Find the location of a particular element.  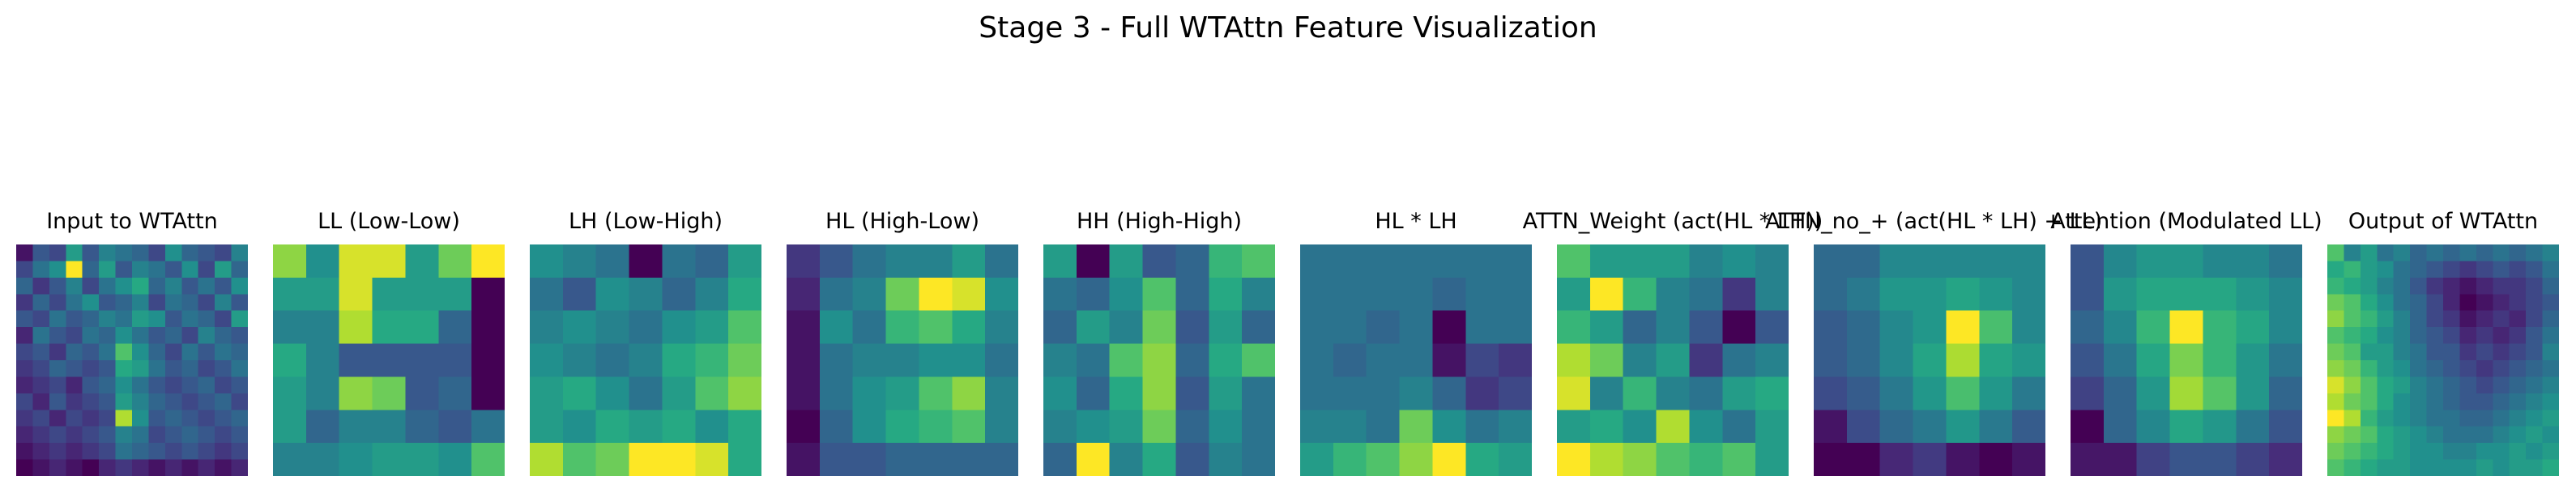

panel-title: Output of WTAttn is located at coordinates (2444, 221).